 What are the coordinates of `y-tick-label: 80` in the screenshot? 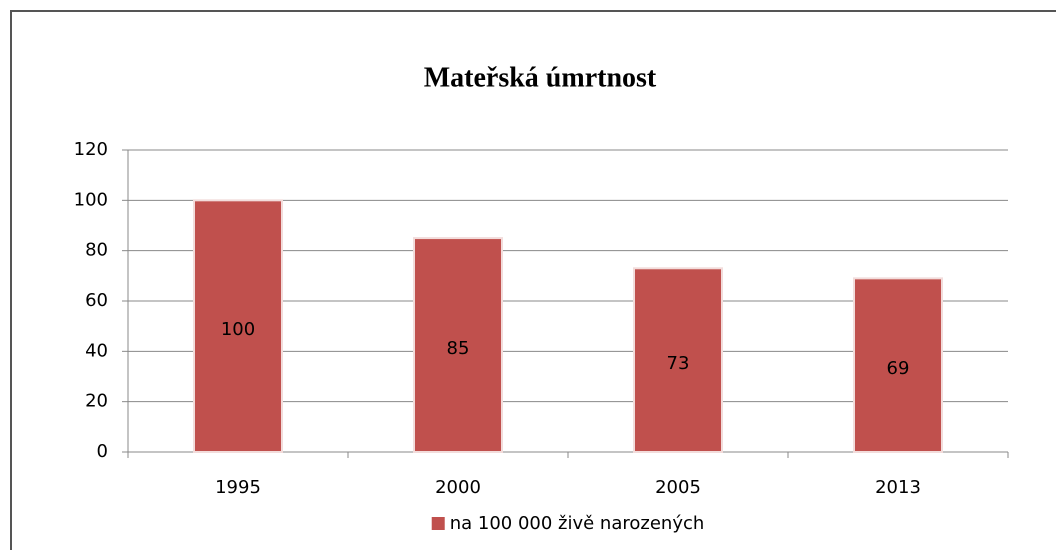 It's located at (96, 250).